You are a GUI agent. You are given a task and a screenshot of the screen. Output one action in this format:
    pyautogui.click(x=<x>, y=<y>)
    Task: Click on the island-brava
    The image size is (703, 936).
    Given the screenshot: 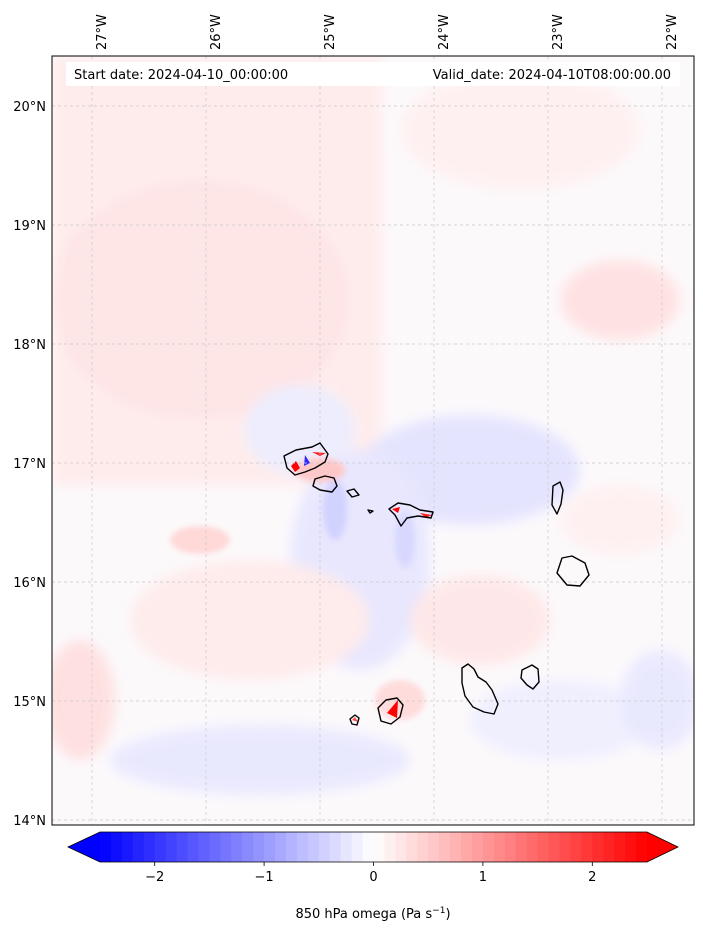 What is the action you would take?
    pyautogui.click(x=354, y=720)
    